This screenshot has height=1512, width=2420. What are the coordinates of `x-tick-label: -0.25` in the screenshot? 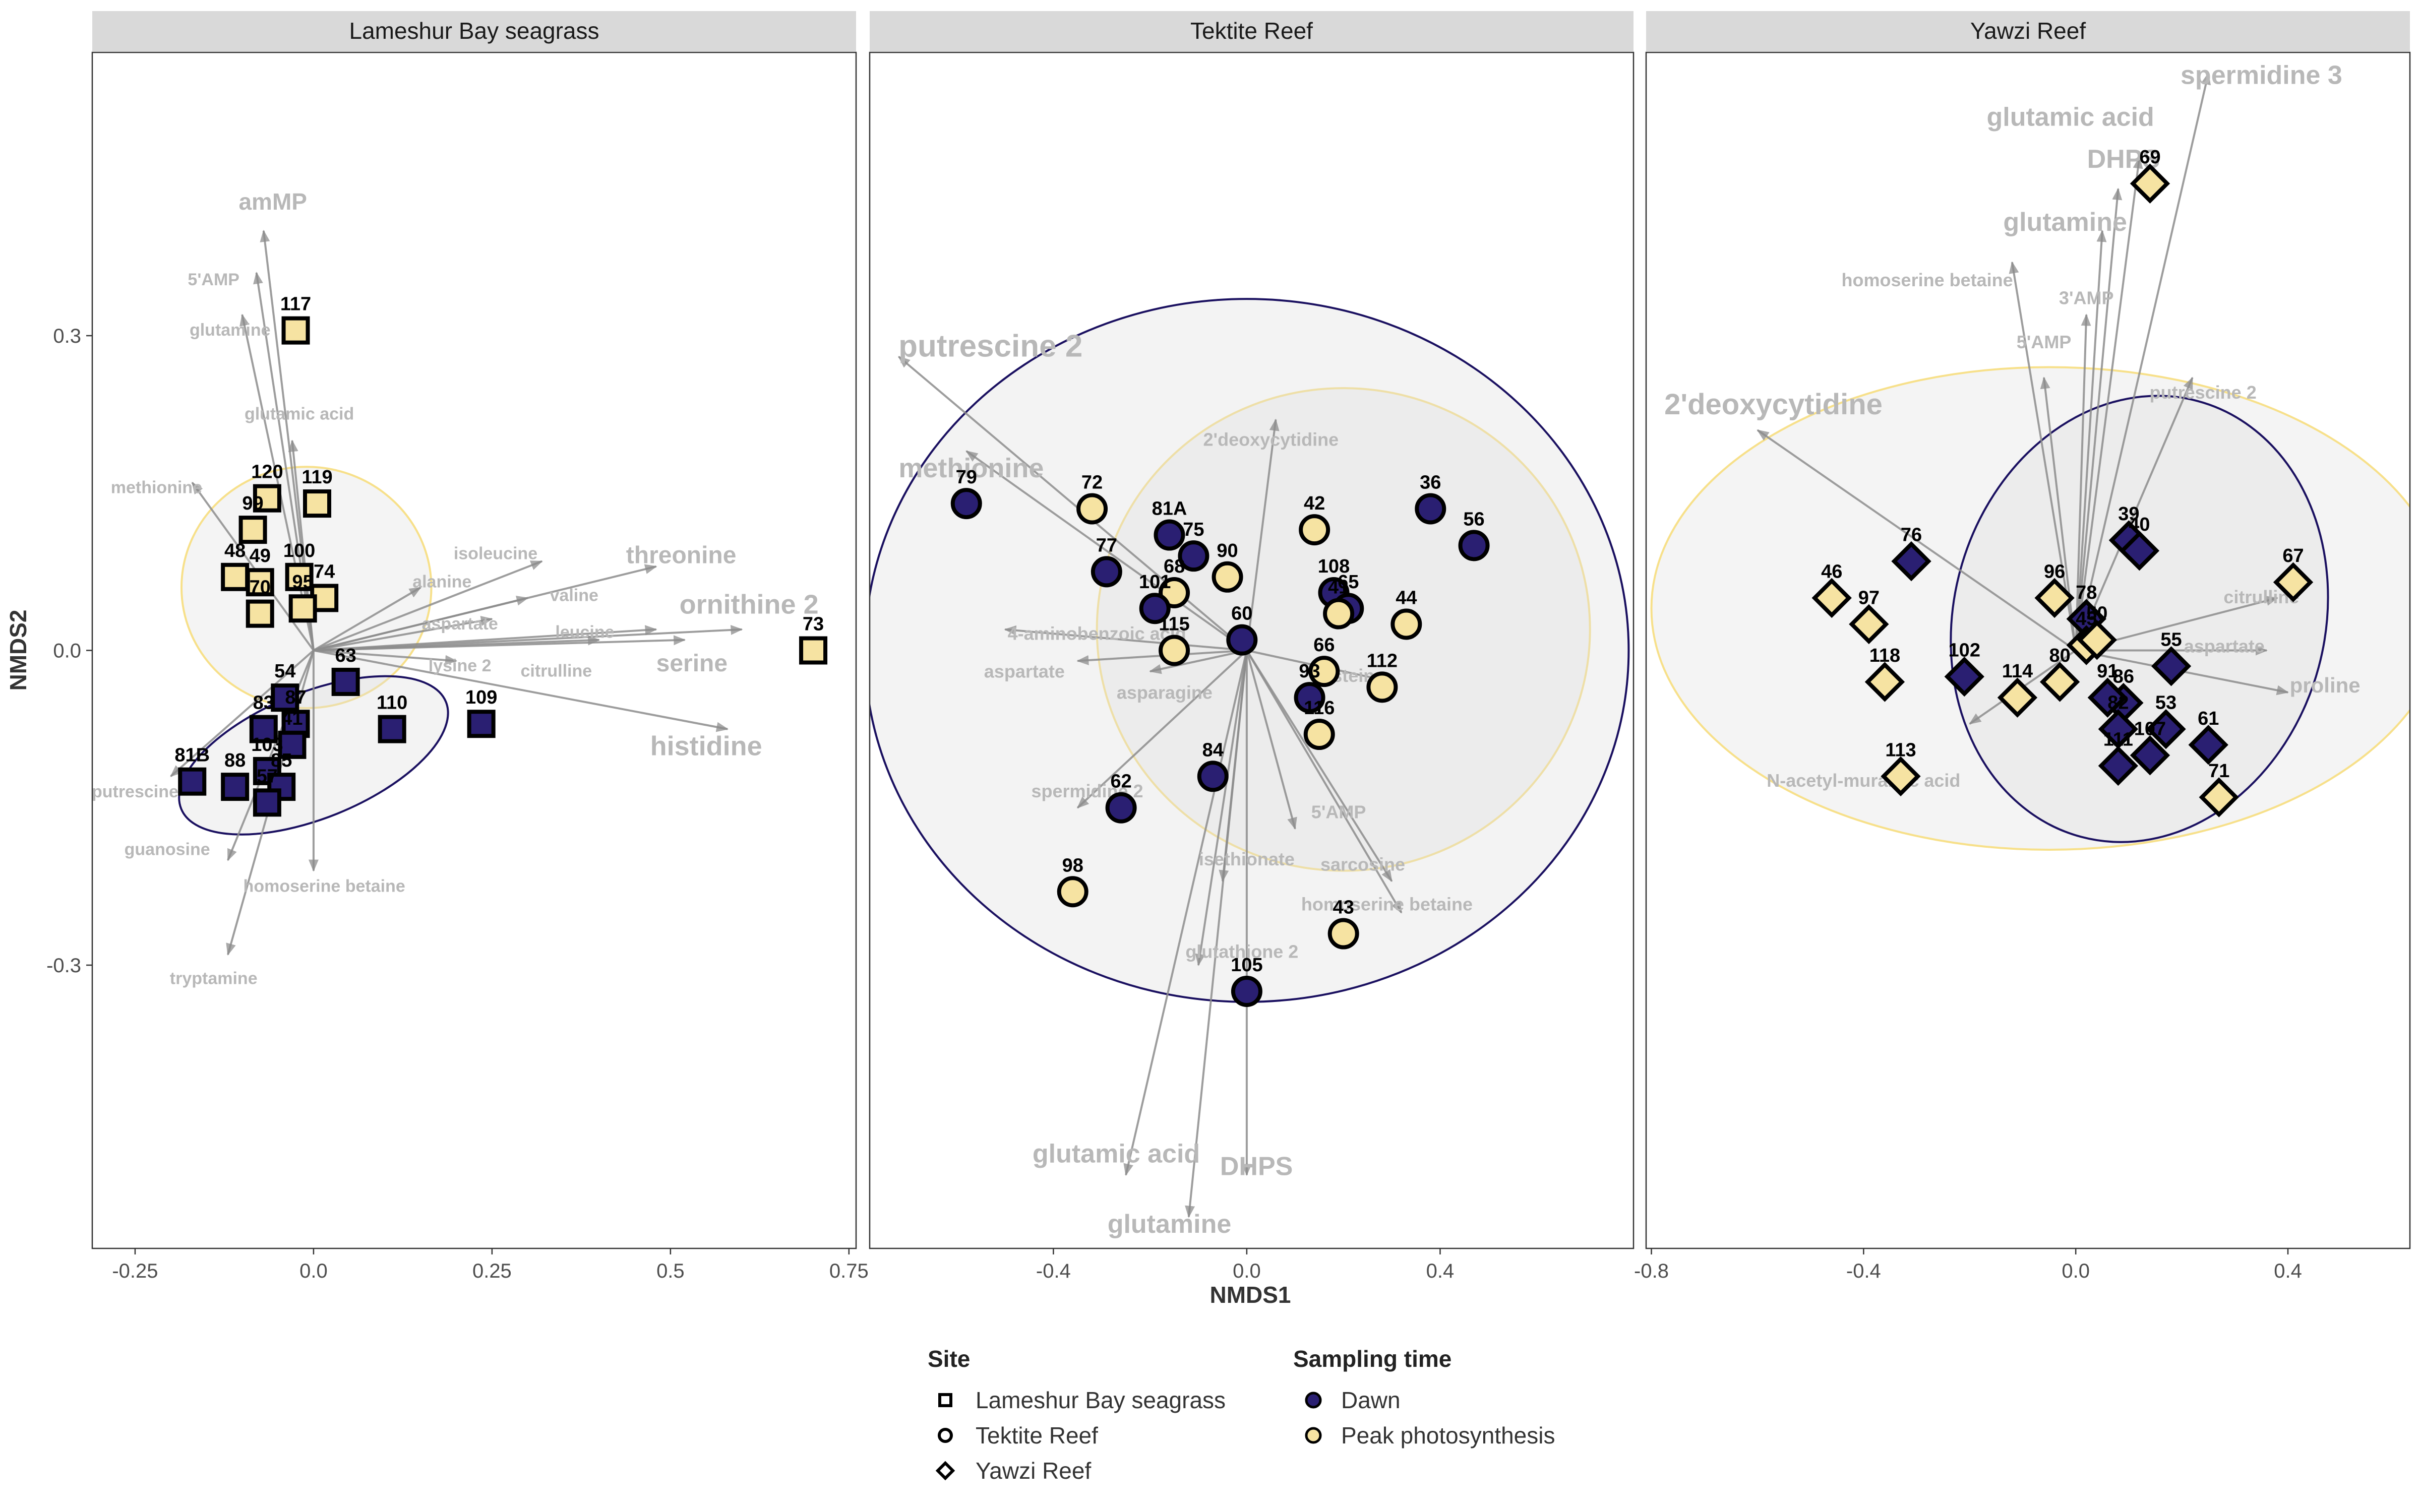 It's located at (135, 1271).